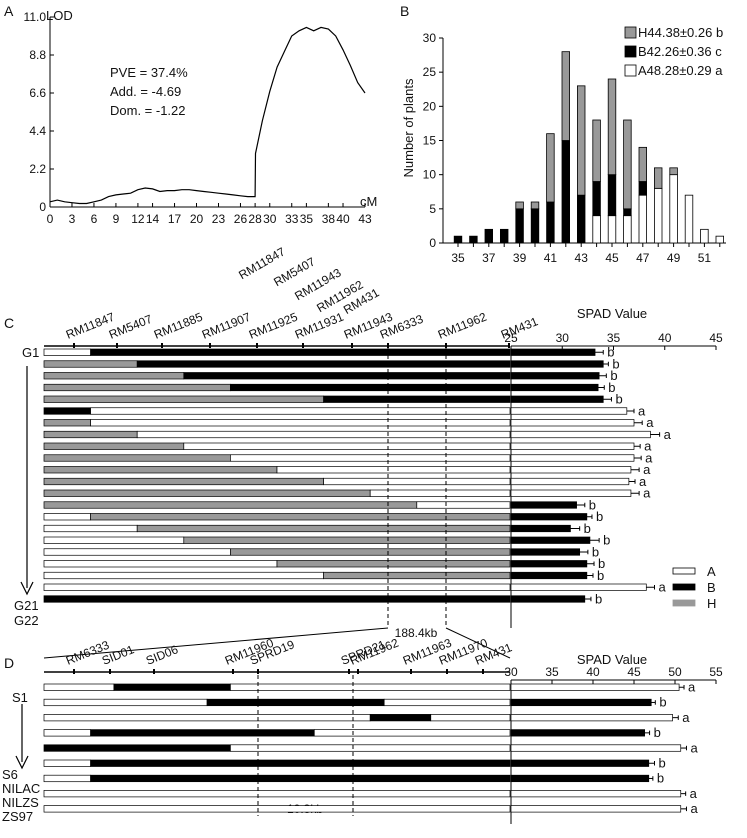 The width and height of the screenshot is (747, 838). Describe the element at coordinates (138, 219) in the screenshot. I see `lod-x-tick-label: 12` at that location.